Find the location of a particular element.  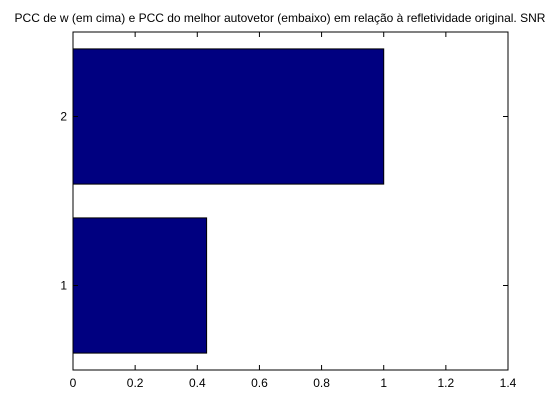

x-tick-label: 0 is located at coordinates (73, 383).